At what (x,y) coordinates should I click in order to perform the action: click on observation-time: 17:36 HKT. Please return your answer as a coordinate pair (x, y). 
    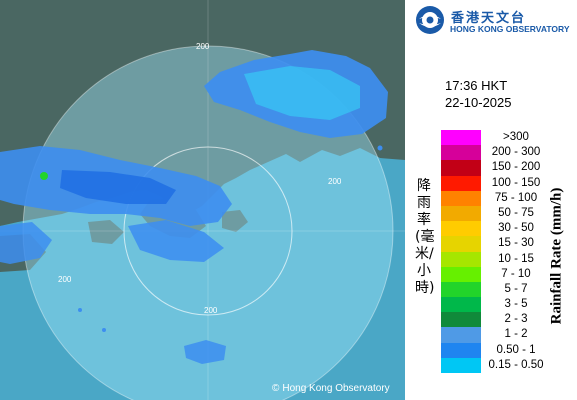
    Looking at the image, I should click on (476, 85).